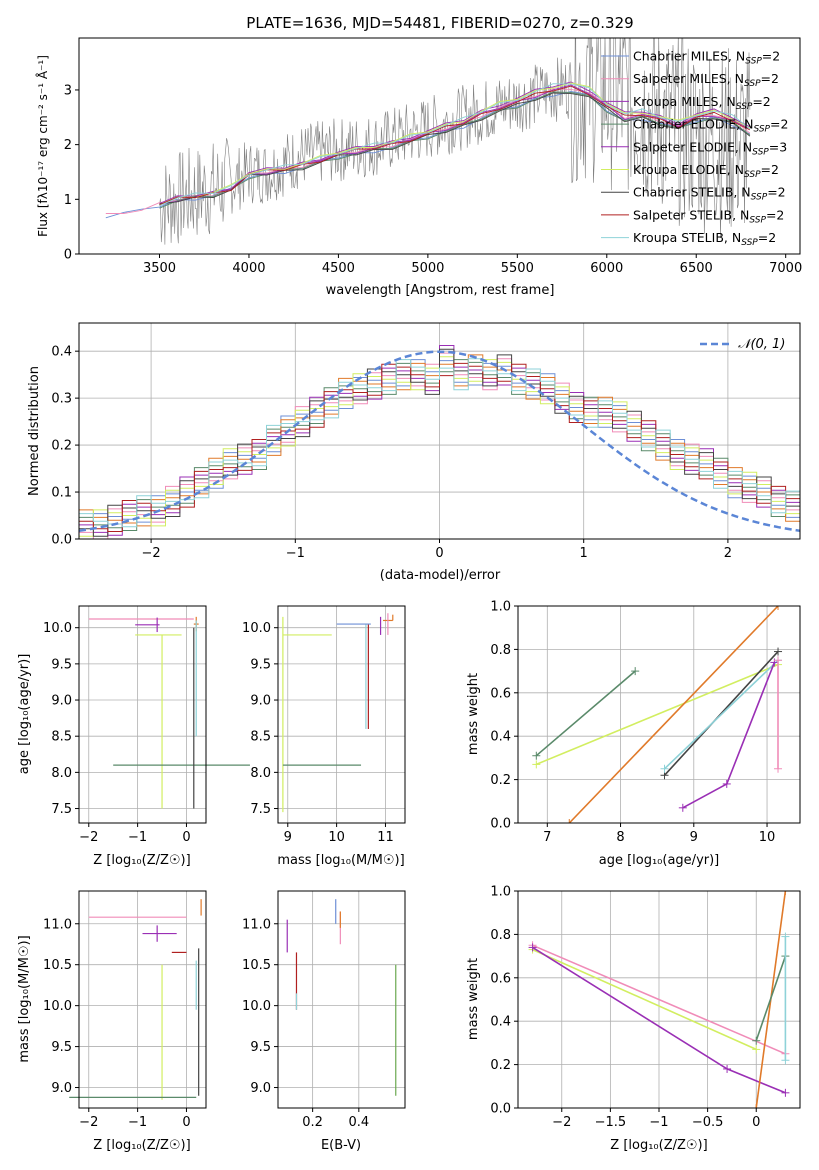 Image resolution: width=819 pixels, height=1170 pixels. I want to click on x-tick-label: 11, so click(385, 837).